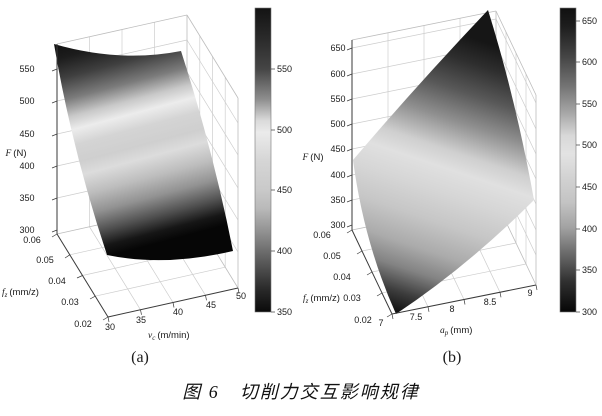 Image resolution: width=602 pixels, height=416 pixels. What do you see at coordinates (380, 323) in the screenshot?
I see `tick-label: 7` at bounding box center [380, 323].